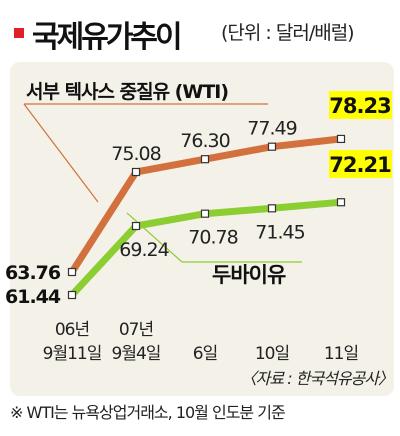 The width and height of the screenshot is (400, 436). I want to click on x-tick-label: 06년, so click(72, 330).